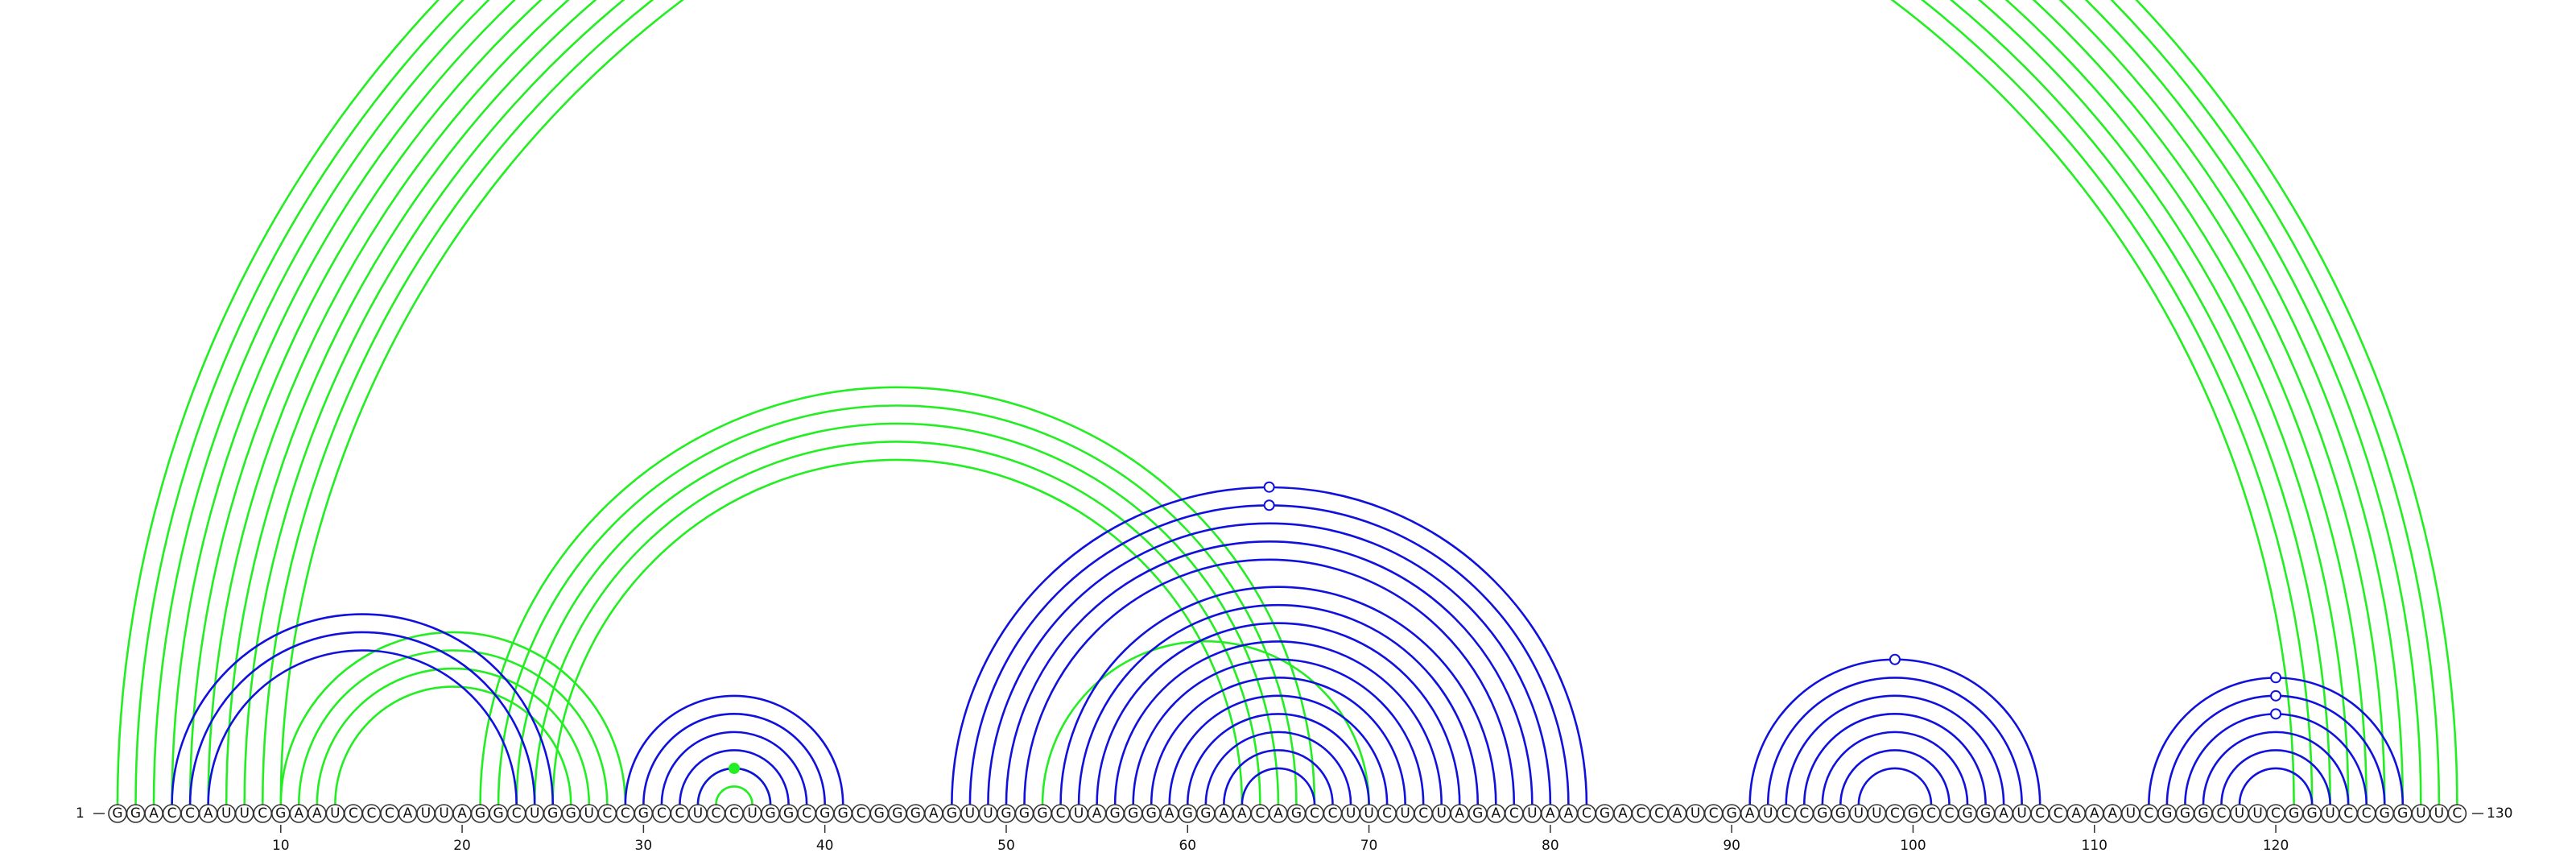 The image size is (2576, 857). I want to click on nucleotide-117: C, so click(2221, 813).